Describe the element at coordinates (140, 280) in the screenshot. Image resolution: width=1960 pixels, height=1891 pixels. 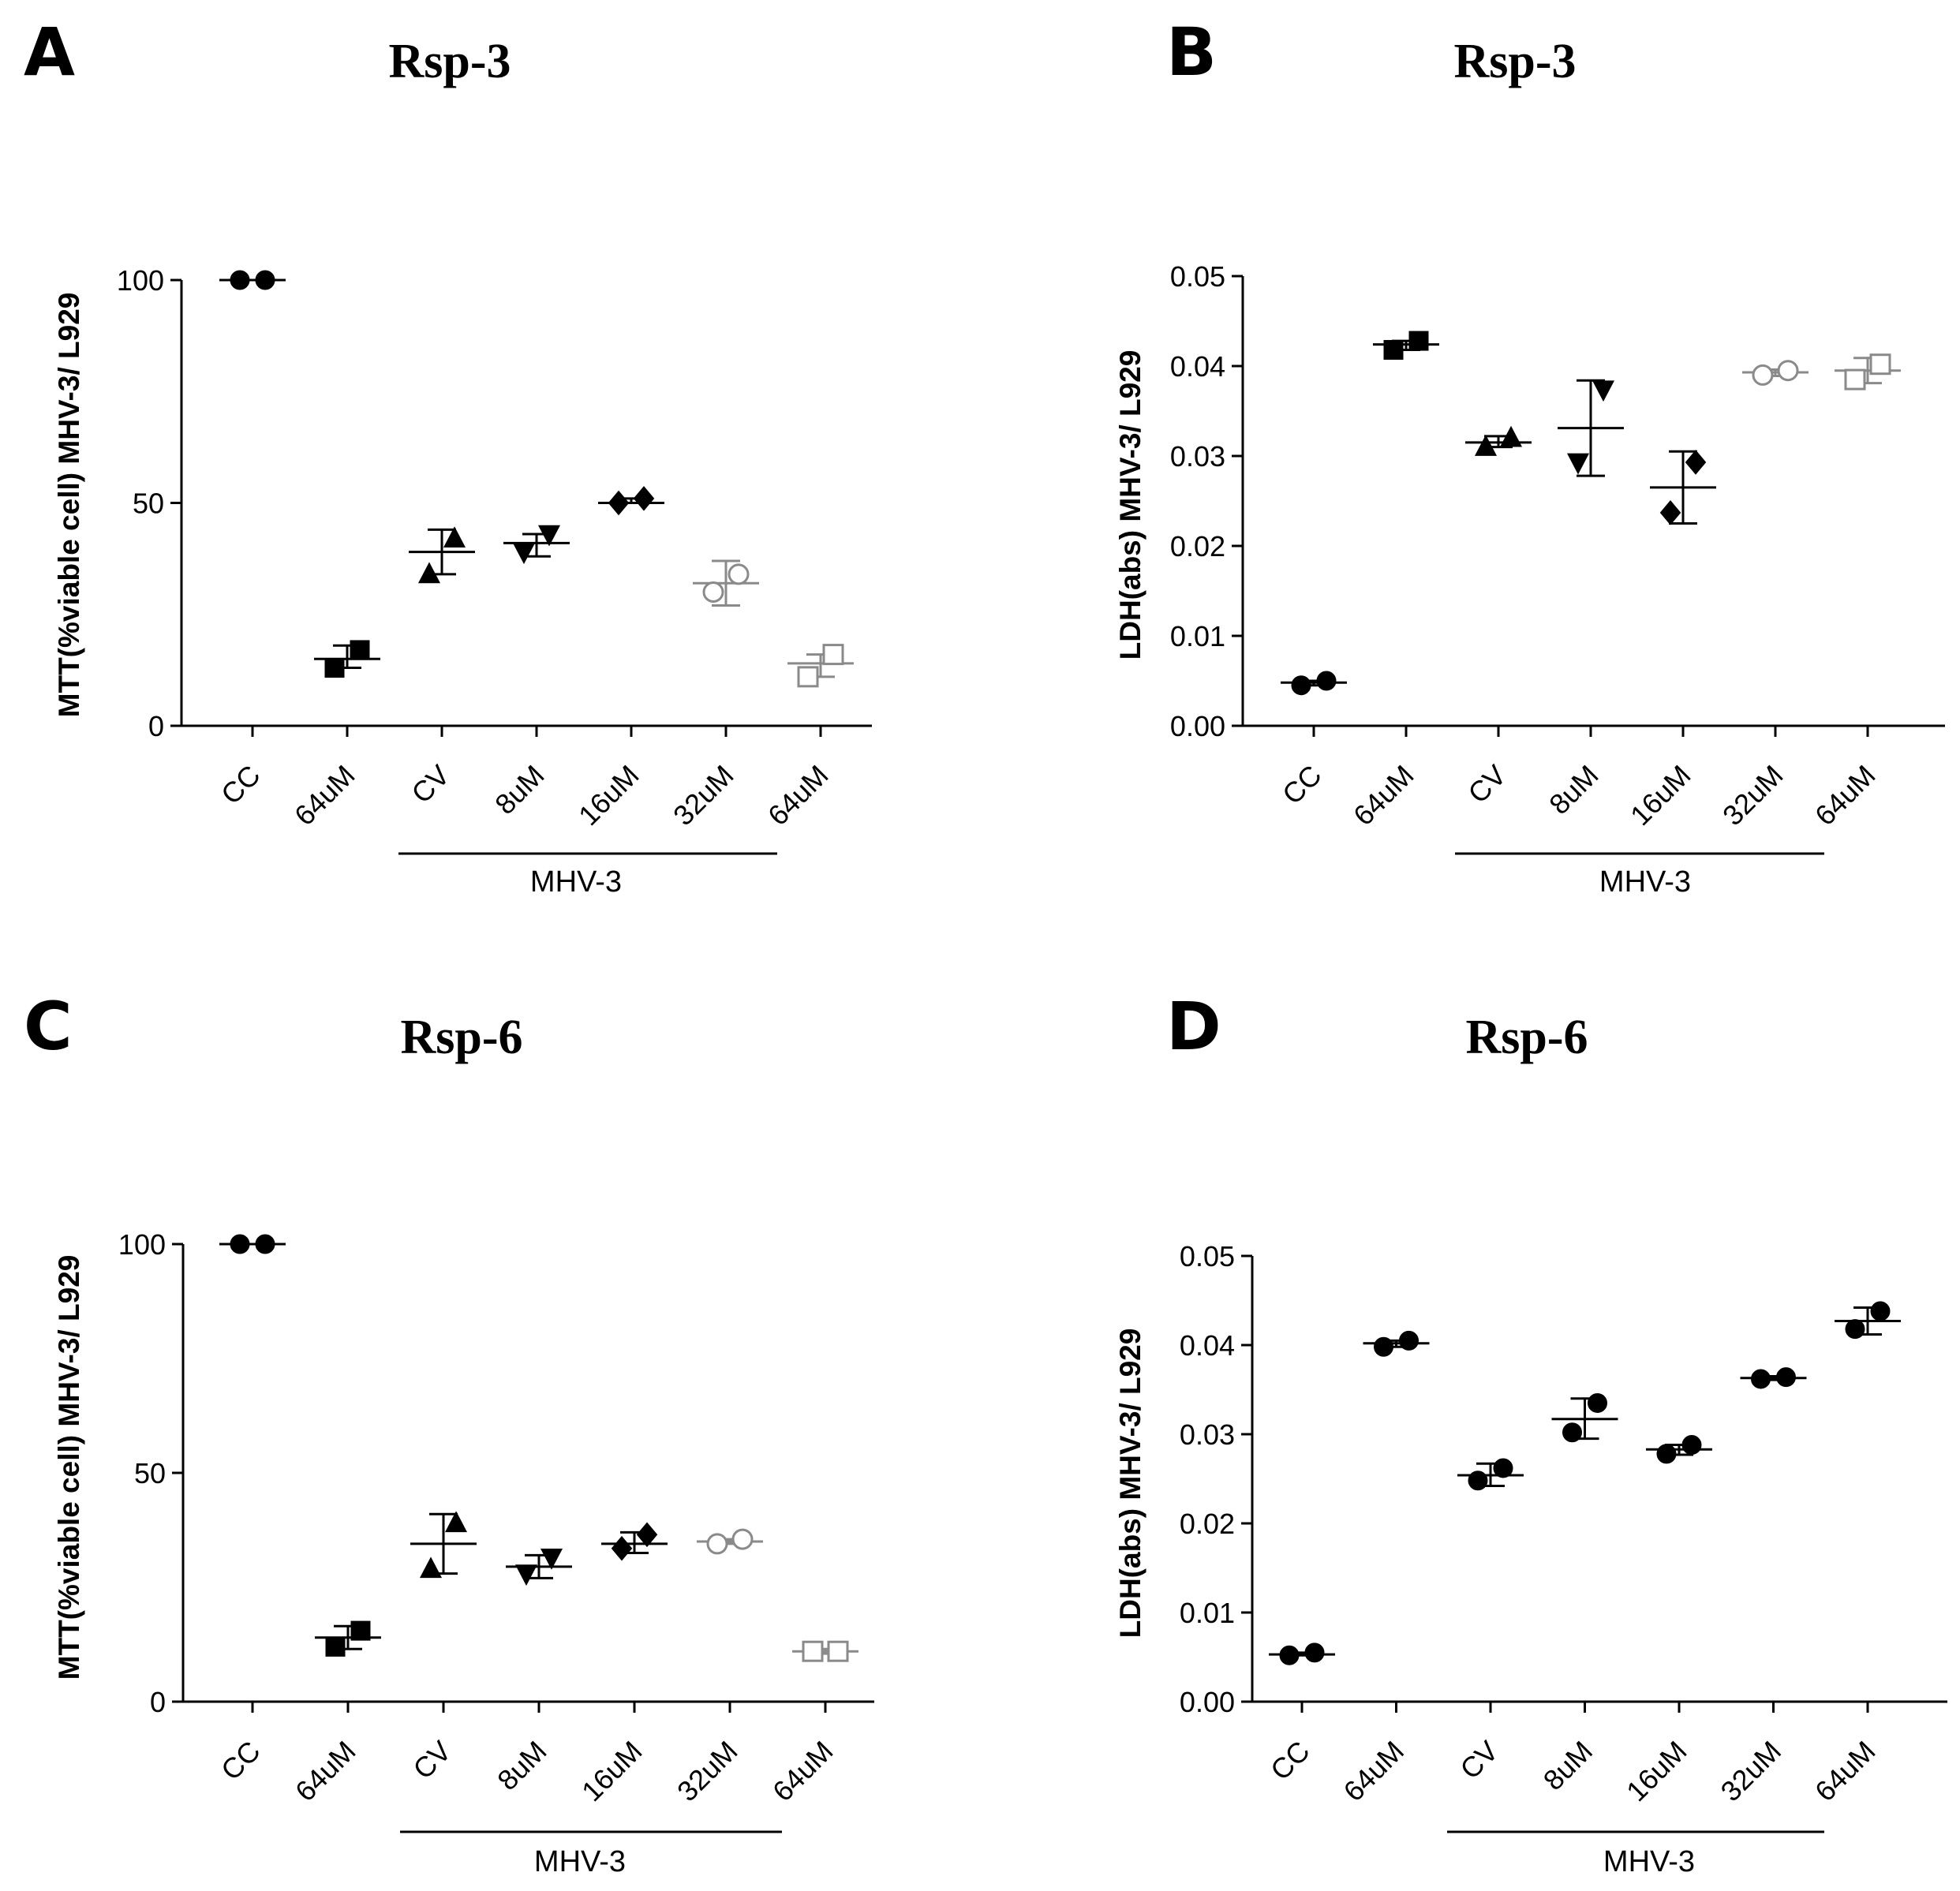
I see `y-tick-label: 100` at that location.